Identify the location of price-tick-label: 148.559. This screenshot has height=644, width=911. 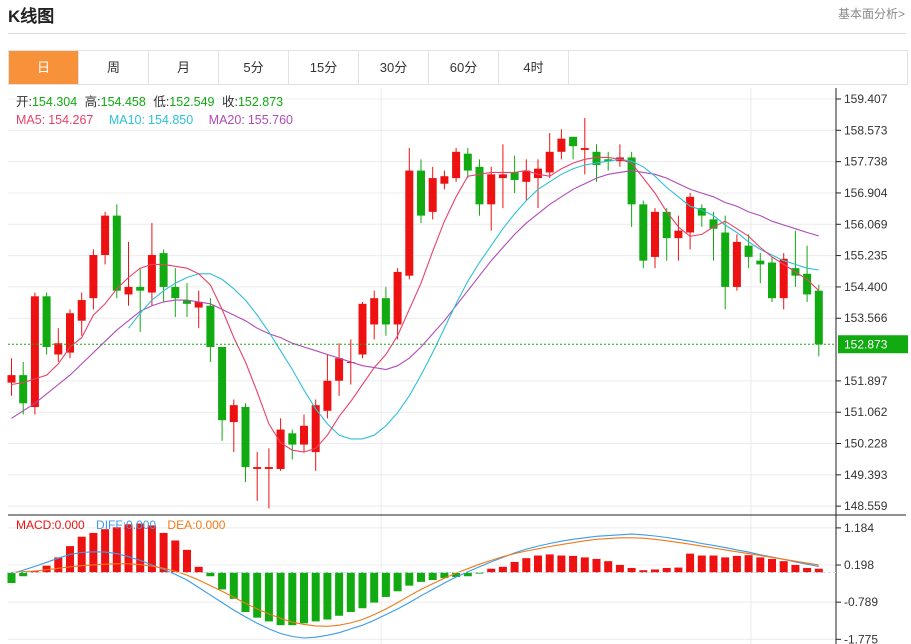
(866, 506).